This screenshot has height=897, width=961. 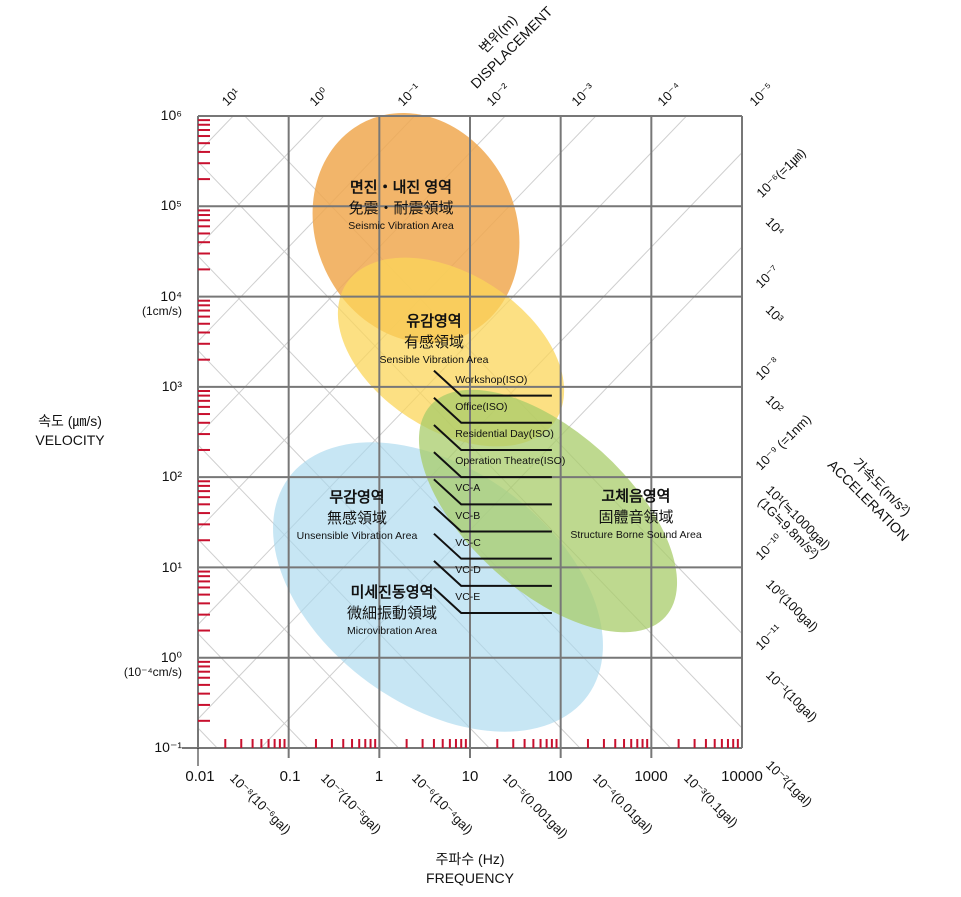 I want to click on x-tick: 1, so click(x=379, y=776).